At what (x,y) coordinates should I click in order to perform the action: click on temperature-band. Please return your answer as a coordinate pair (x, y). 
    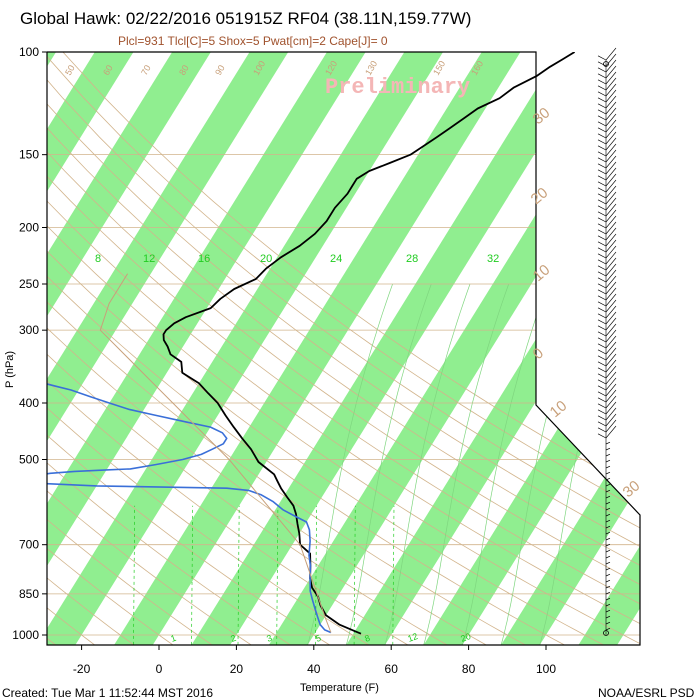
    Looking at the image, I should click on (90, 122).